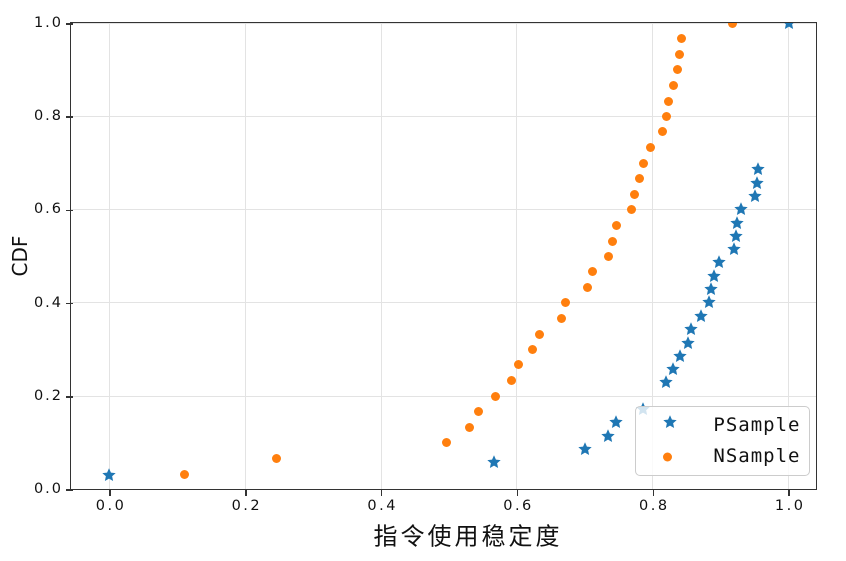 This screenshot has width=846, height=561. What do you see at coordinates (20, 256) in the screenshot?
I see `y-axis-label: CDF` at bounding box center [20, 256].